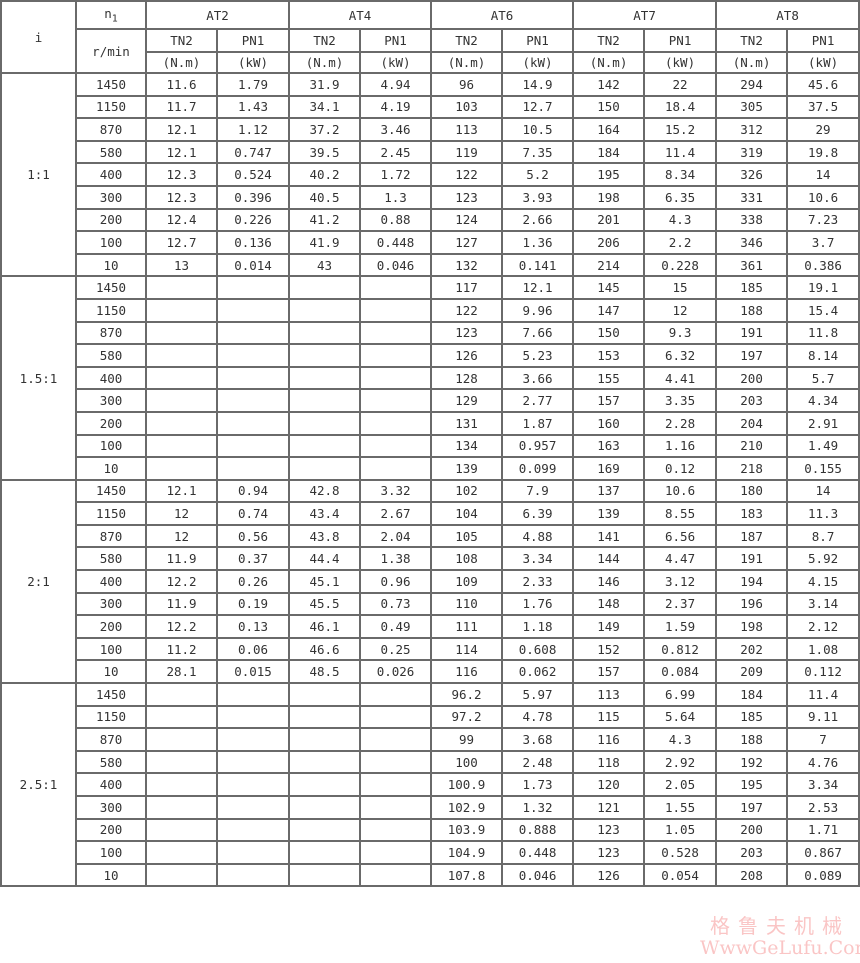 Image resolution: width=860 pixels, height=963 pixels. Describe the element at coordinates (752, 604) in the screenshot. I see `torque-cell: 196` at that location.